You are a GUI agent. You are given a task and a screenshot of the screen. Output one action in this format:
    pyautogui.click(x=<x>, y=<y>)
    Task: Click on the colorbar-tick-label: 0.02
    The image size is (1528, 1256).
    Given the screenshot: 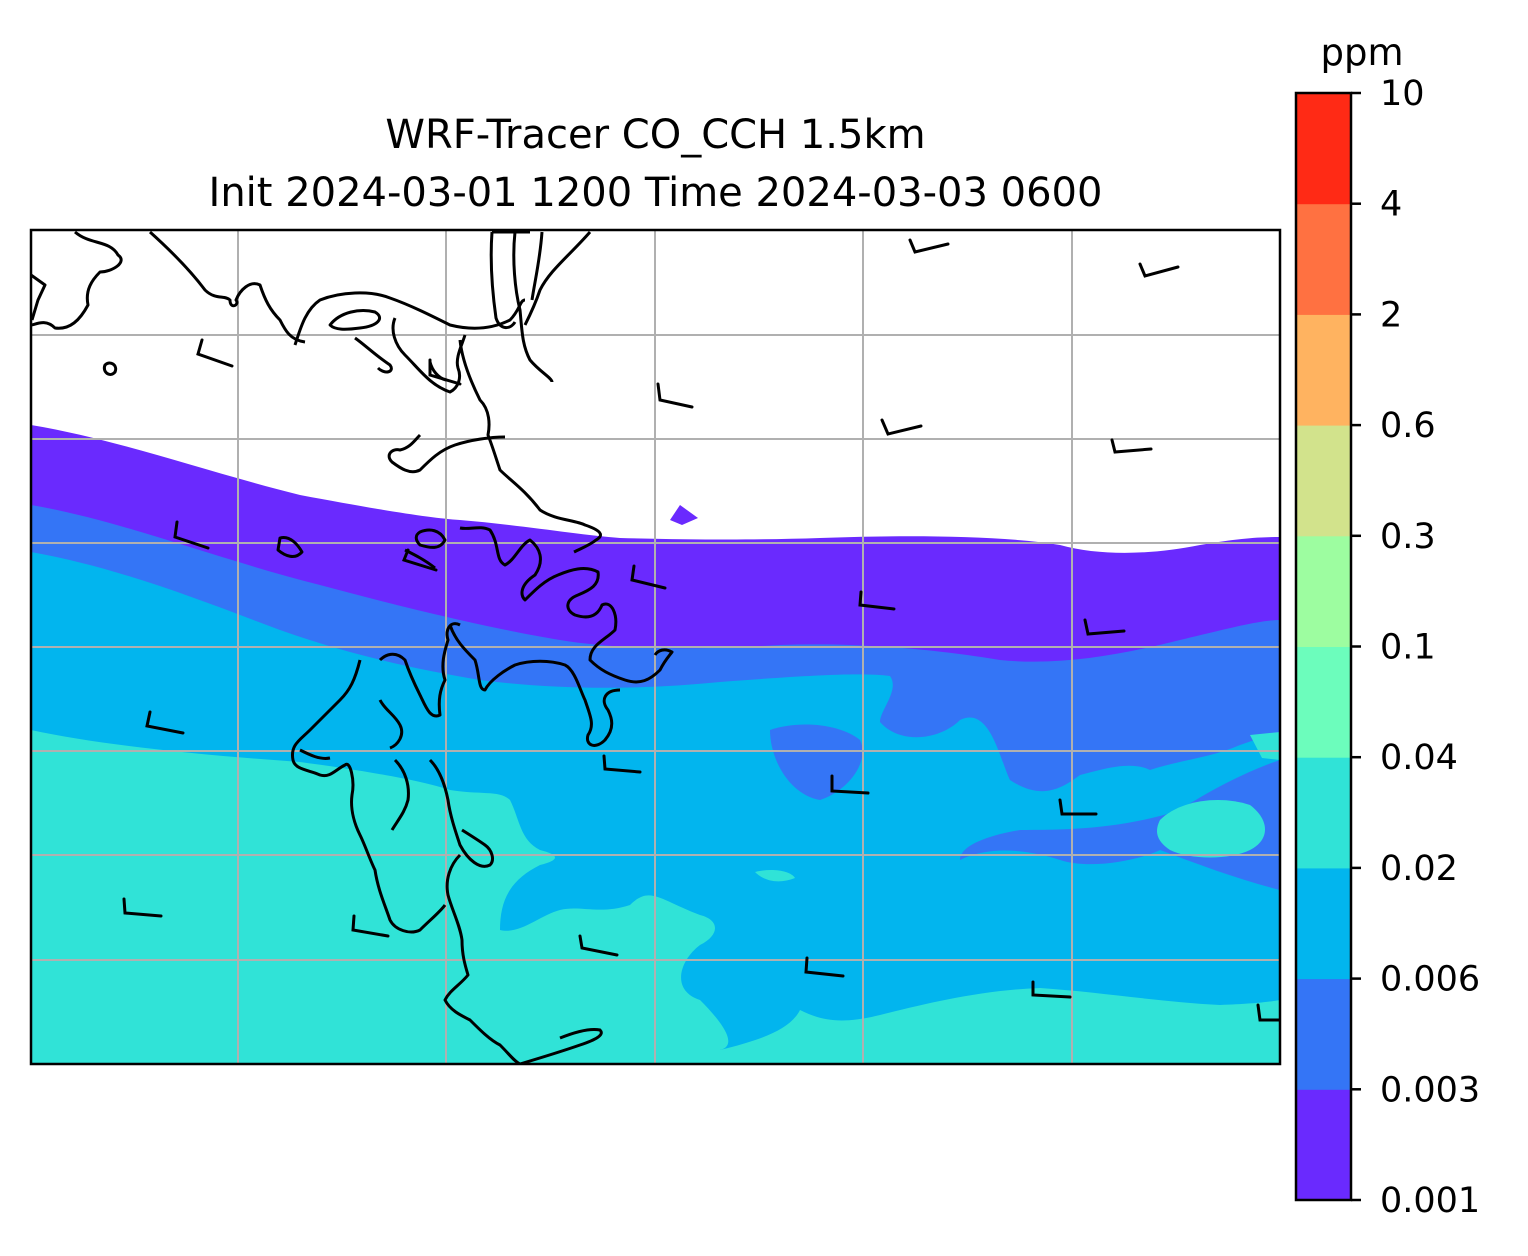 What is the action you would take?
    pyautogui.click(x=1419, y=869)
    